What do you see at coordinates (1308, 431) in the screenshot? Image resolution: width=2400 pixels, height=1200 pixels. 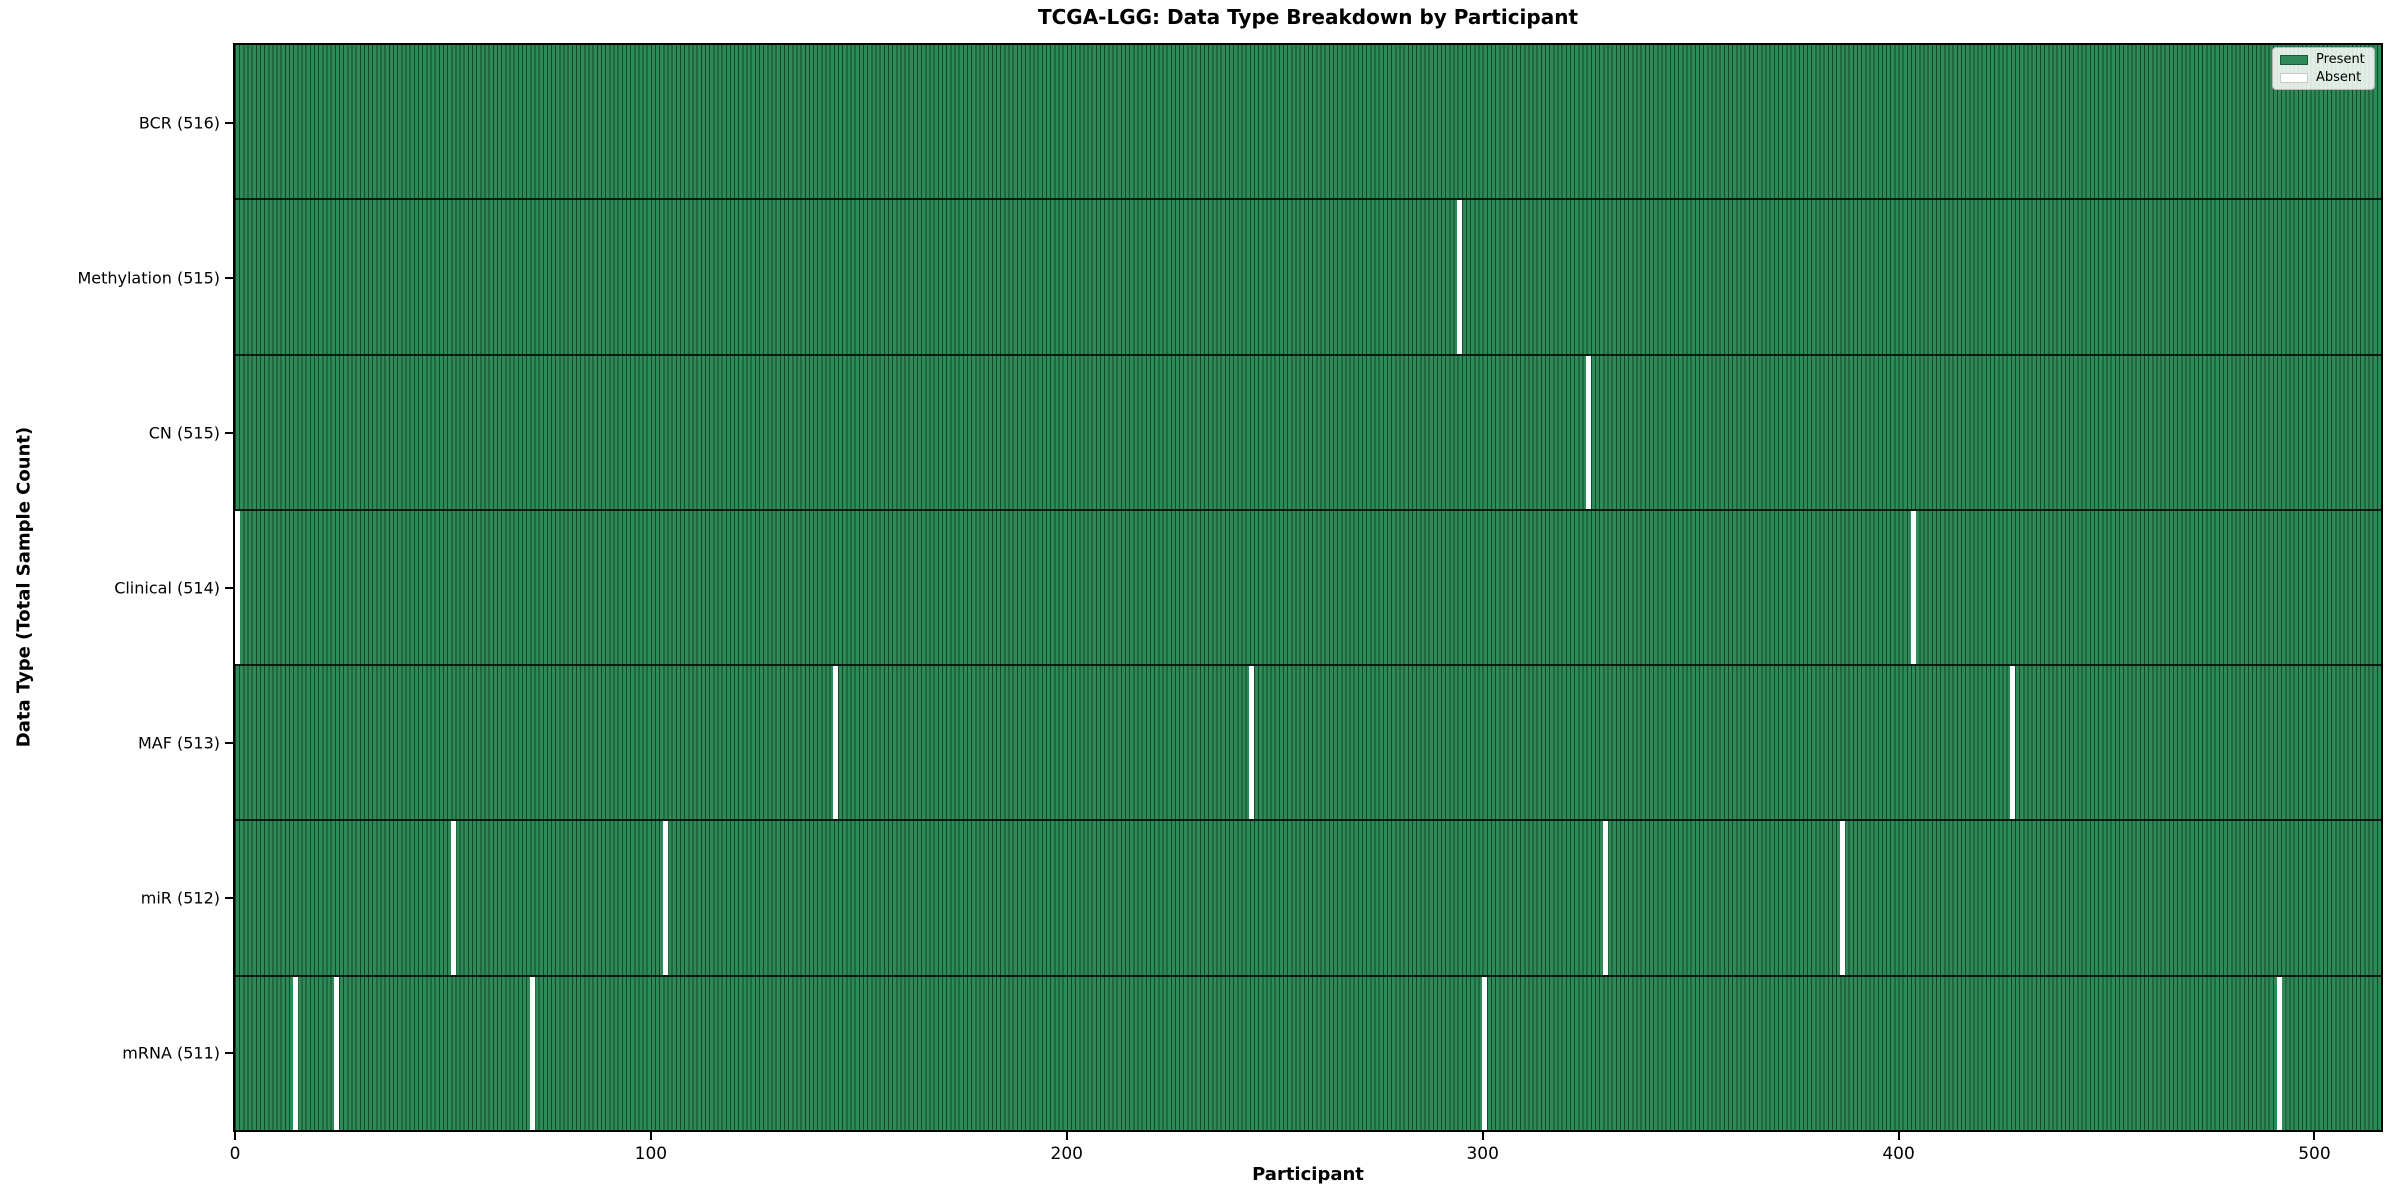 I see `row-CN` at bounding box center [1308, 431].